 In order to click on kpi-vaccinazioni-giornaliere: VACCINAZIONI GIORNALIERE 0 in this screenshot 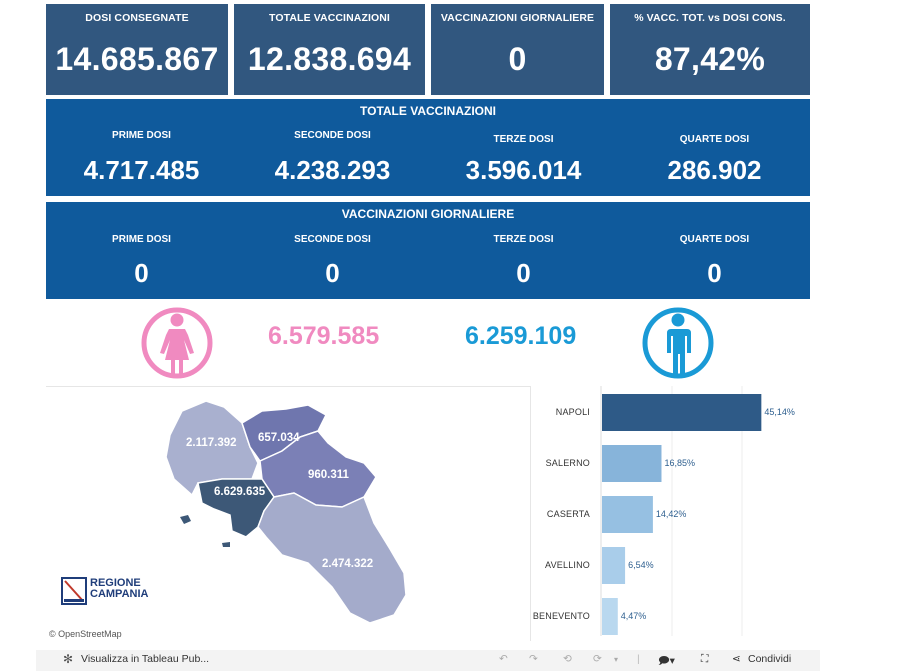, I will do `click(517, 49)`.